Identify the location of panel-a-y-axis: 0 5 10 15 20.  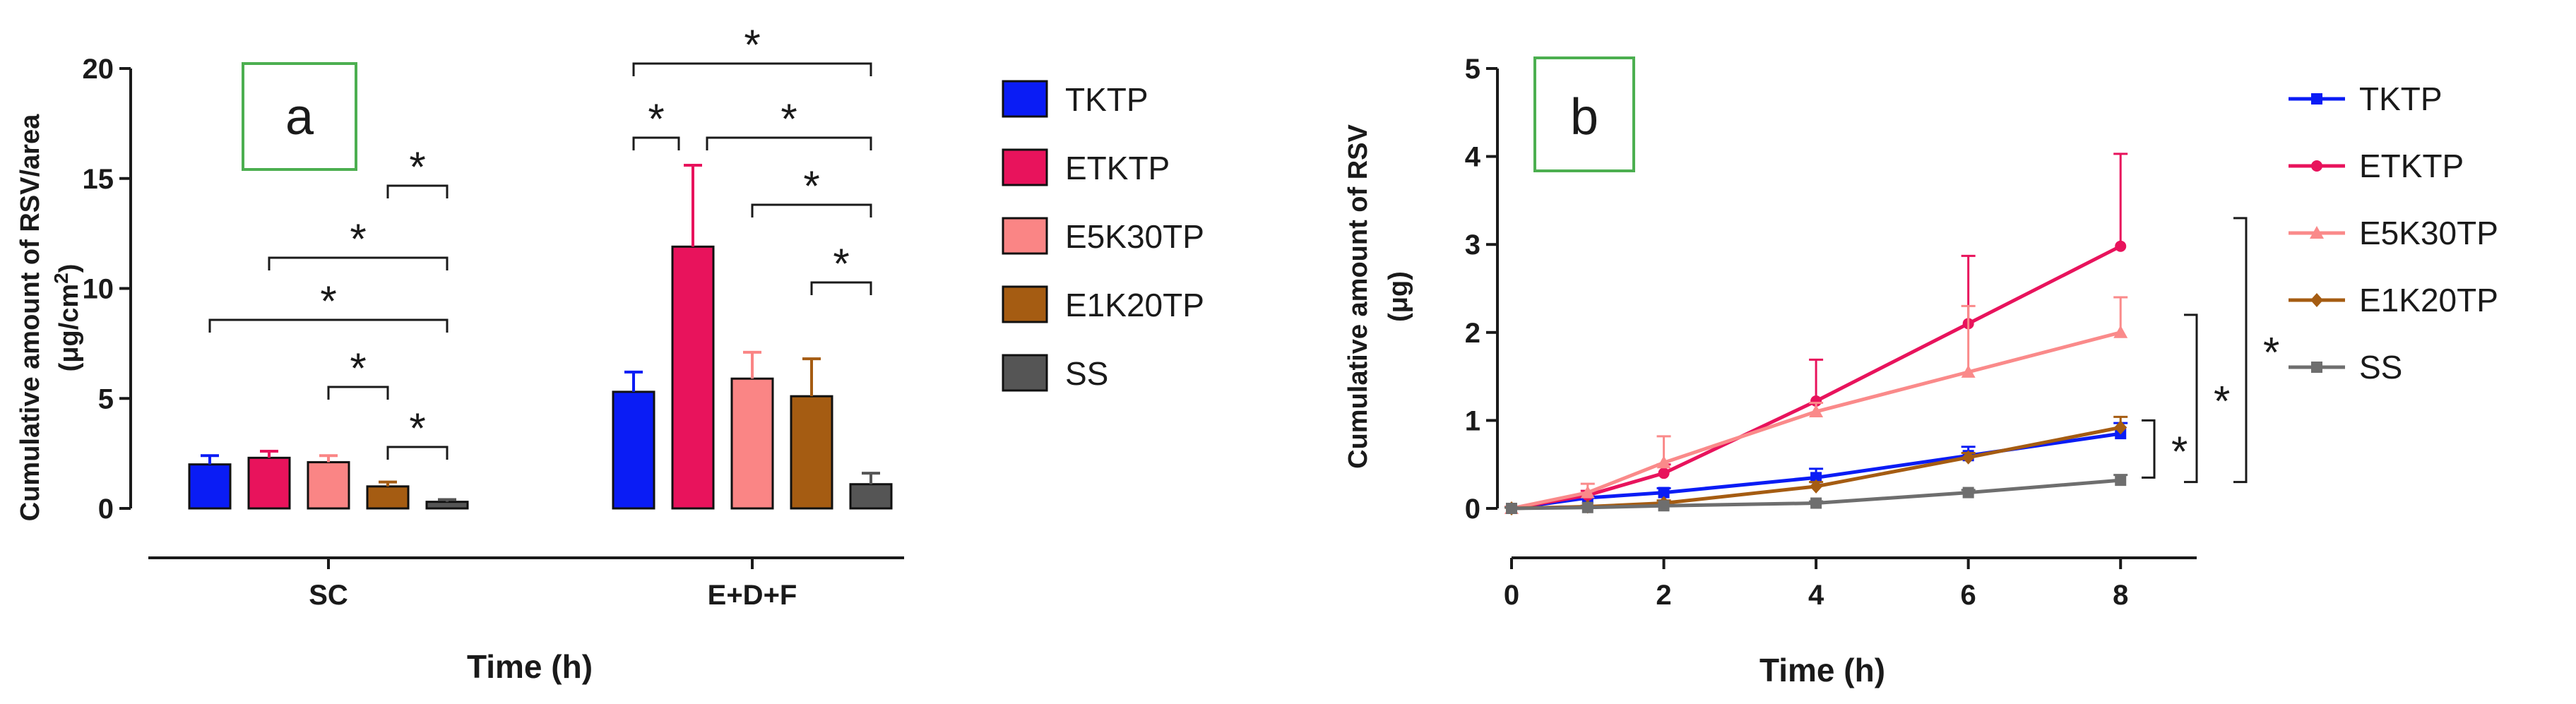
(107, 289).